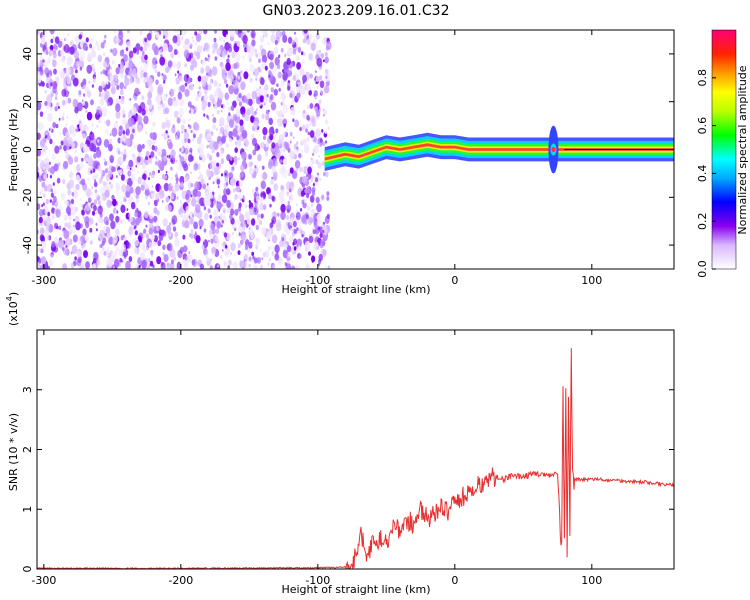 The image size is (750, 600). I want to click on figure-title: GN03.2023.209.16.01.C32, so click(356, 11).